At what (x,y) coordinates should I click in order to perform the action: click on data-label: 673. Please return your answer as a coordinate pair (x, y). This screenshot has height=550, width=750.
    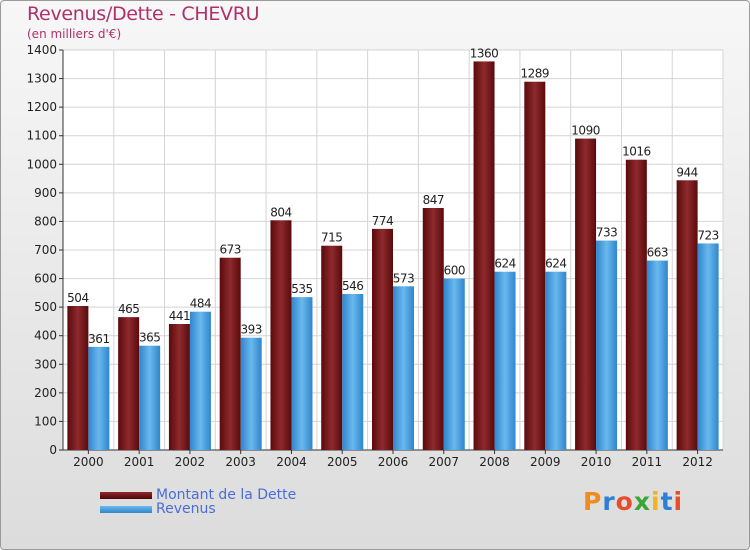
    Looking at the image, I should click on (229, 250).